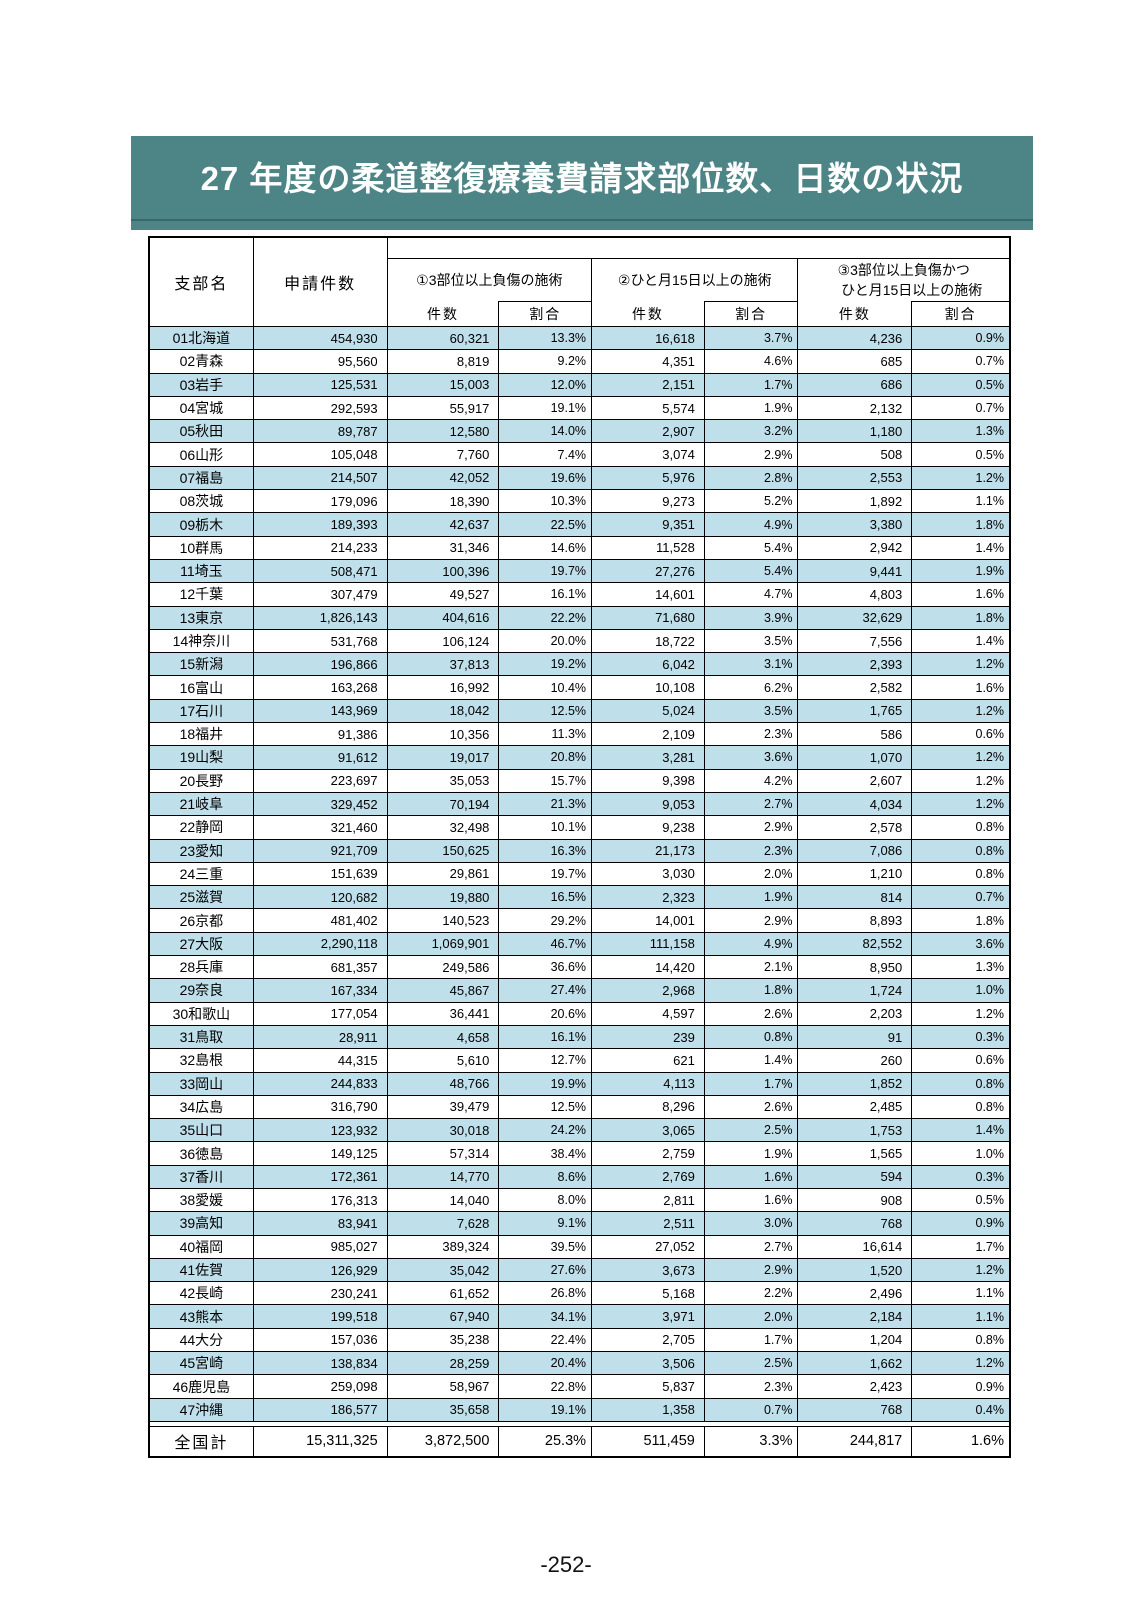 This screenshot has height=1600, width=1132. Describe the element at coordinates (855, 1340) in the screenshot. I see `value-cell: 1,204` at that location.